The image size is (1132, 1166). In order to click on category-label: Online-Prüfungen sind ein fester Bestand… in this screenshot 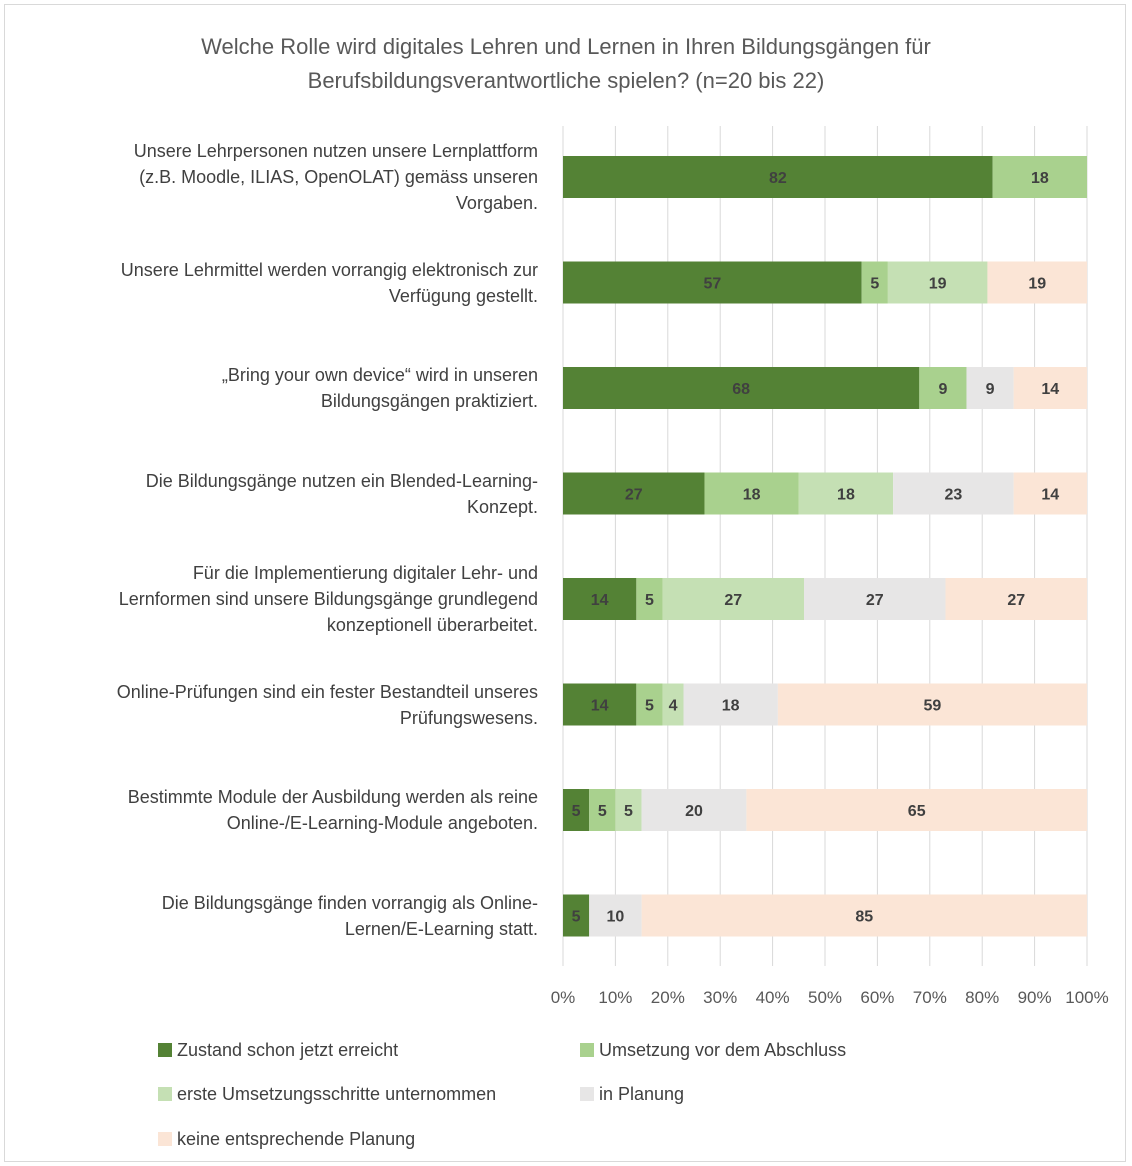, I will do `click(269, 705)`.